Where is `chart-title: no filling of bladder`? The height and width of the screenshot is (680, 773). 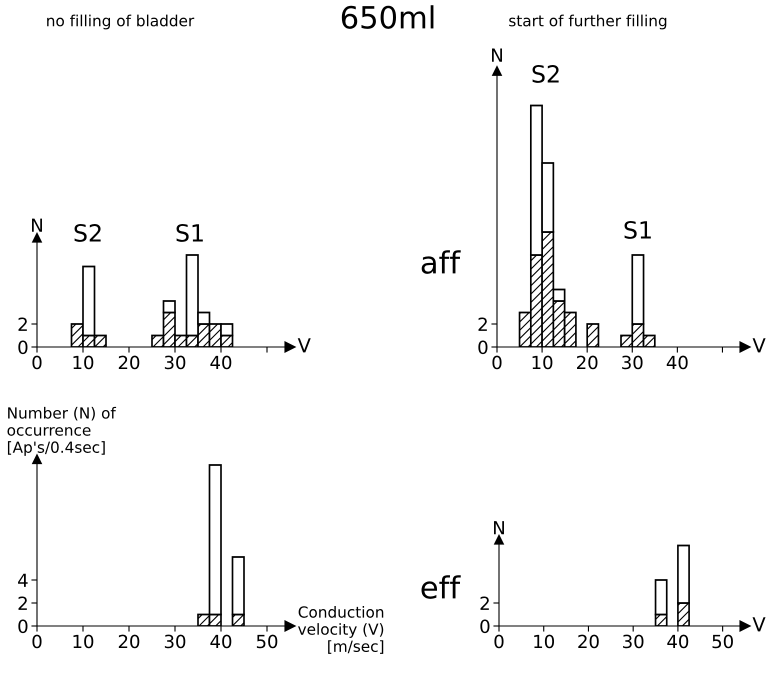
chart-title: no filling of bladder is located at coordinates (120, 22).